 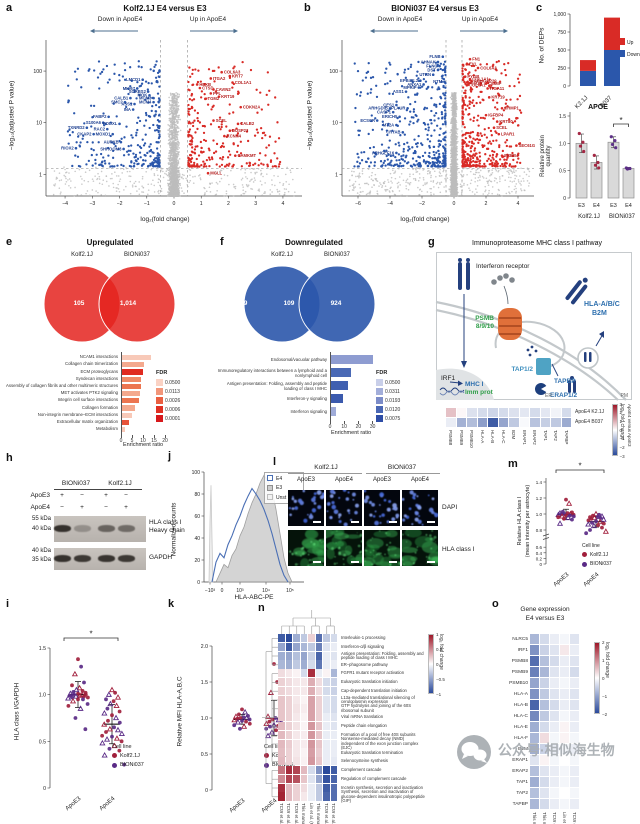 I want to click on blot-band, so click(x=82, y=558).